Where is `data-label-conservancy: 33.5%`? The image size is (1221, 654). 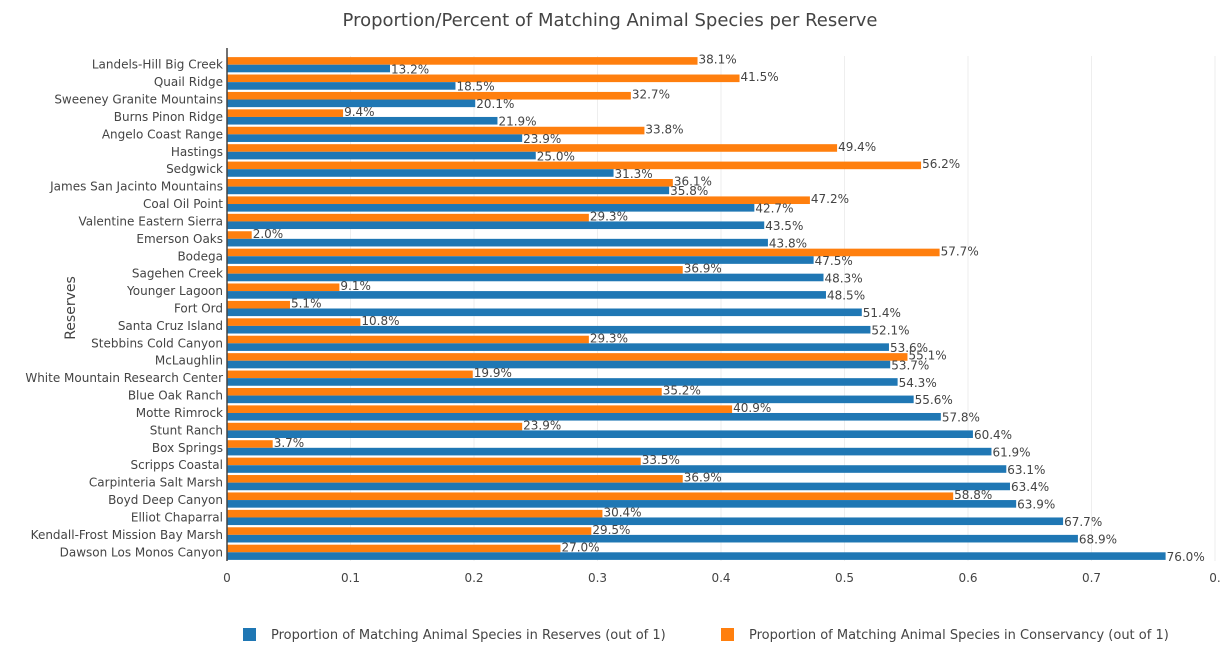
data-label-conservancy: 33.5% is located at coordinates (661, 460).